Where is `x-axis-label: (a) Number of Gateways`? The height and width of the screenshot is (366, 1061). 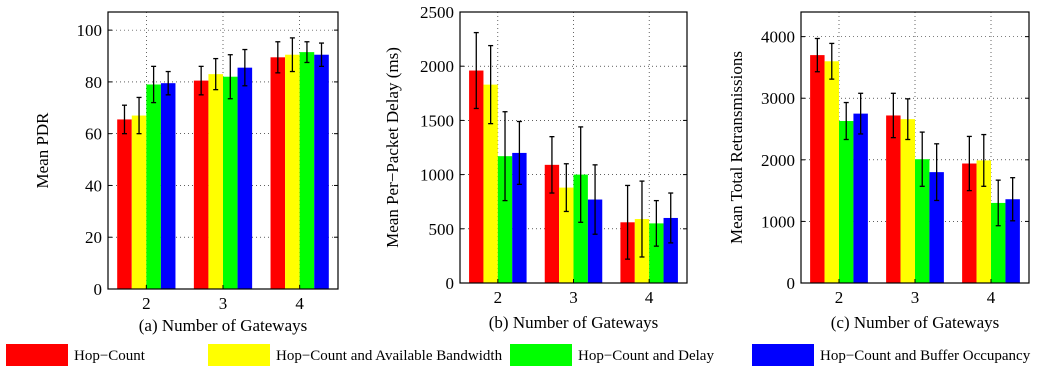 x-axis-label: (a) Number of Gateways is located at coordinates (223, 325).